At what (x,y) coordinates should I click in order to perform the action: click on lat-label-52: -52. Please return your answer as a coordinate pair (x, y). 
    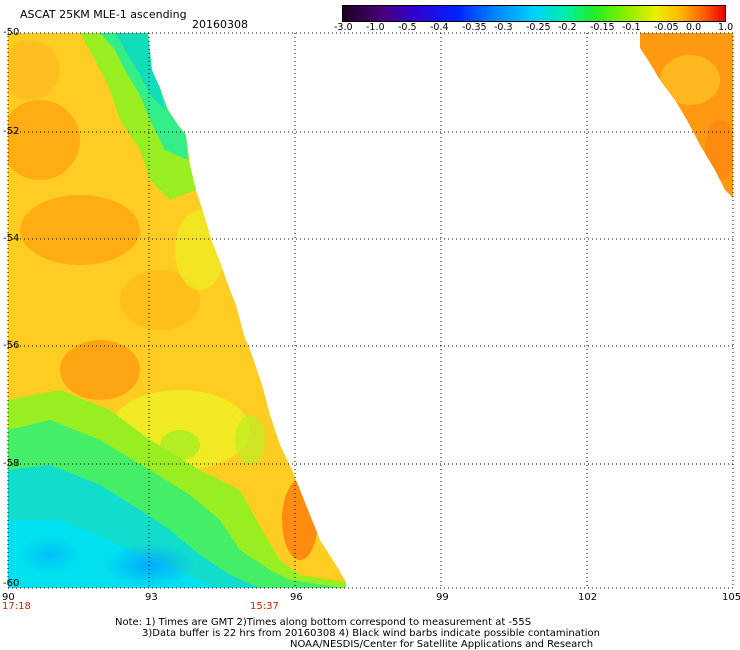
    Looking at the image, I should click on (11, 131).